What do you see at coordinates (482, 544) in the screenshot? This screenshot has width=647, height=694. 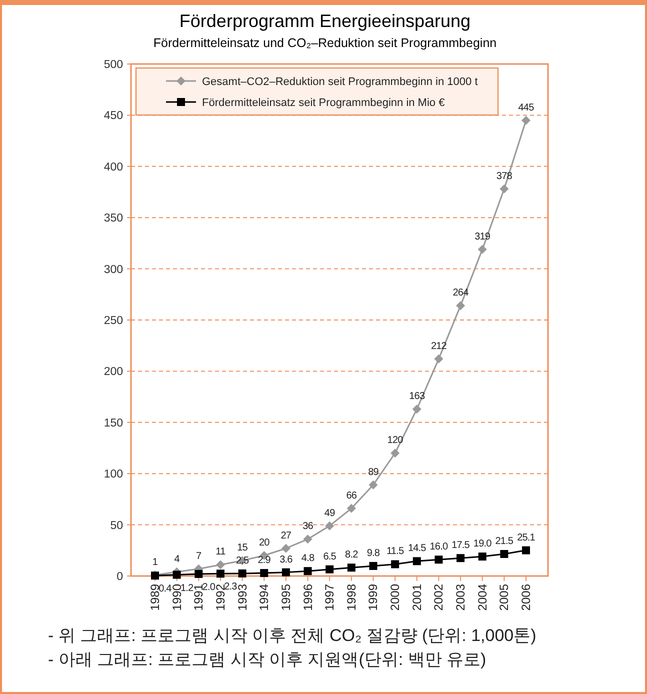 I see `data-label: 19.0` at bounding box center [482, 544].